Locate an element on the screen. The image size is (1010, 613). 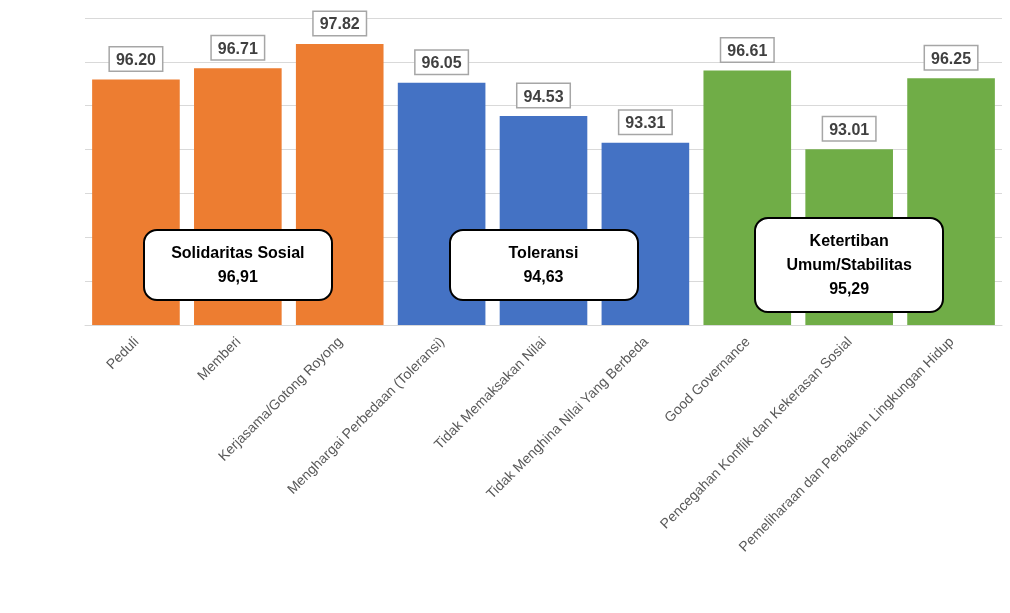
data-label: 96.25 is located at coordinates (951, 58).